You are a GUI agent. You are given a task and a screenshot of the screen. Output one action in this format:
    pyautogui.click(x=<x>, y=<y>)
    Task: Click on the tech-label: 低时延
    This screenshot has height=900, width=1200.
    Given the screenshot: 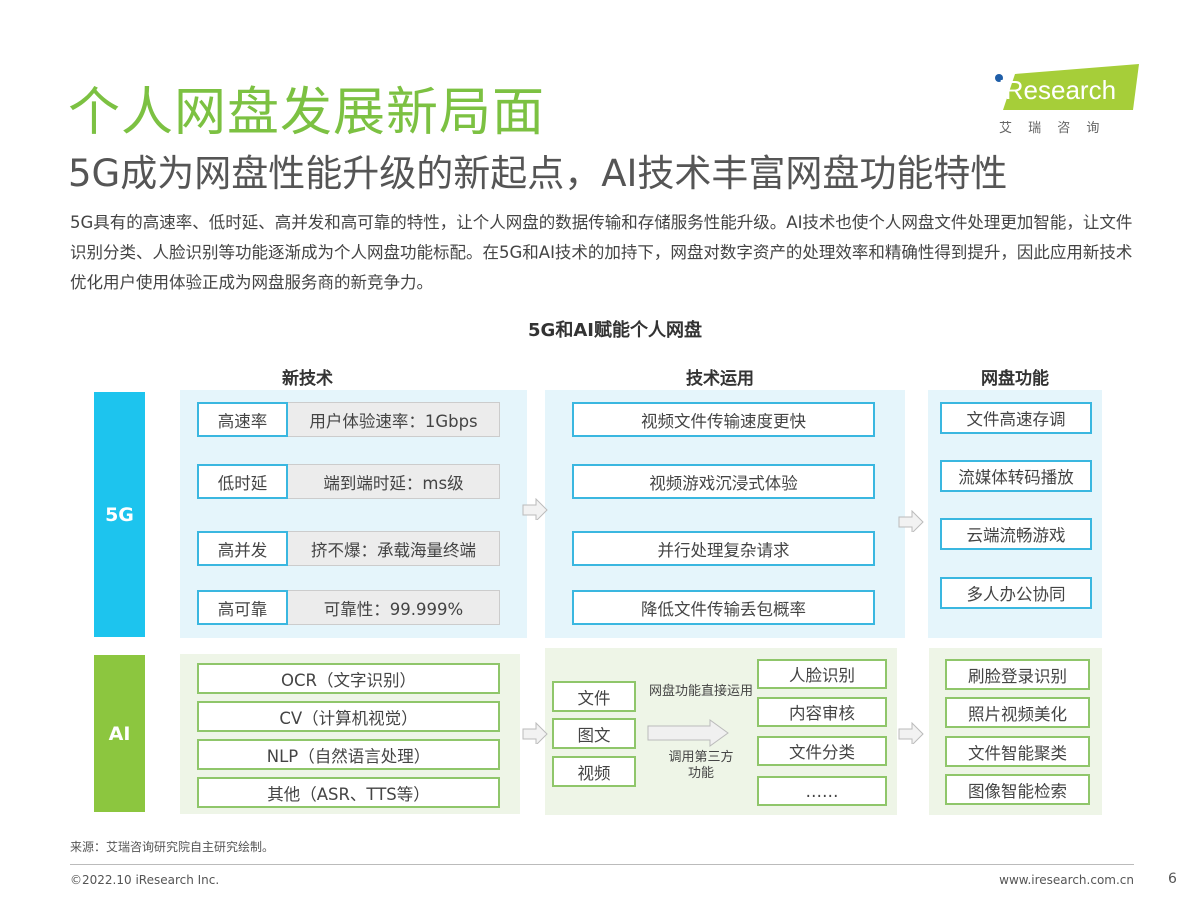 What is the action you would take?
    pyautogui.click(x=242, y=481)
    